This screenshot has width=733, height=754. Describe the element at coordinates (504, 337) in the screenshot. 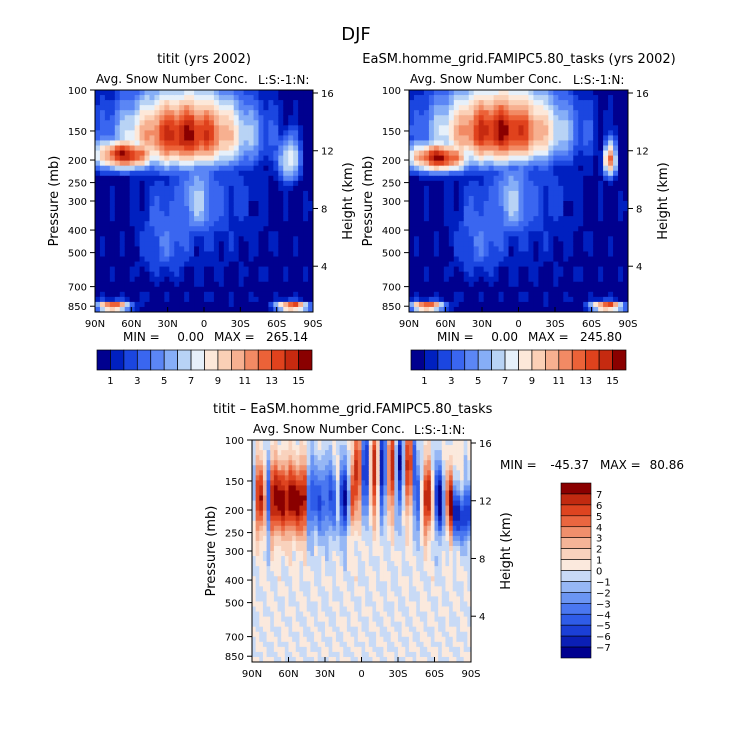

I see `panel-2-min-value: 0.00` at that location.